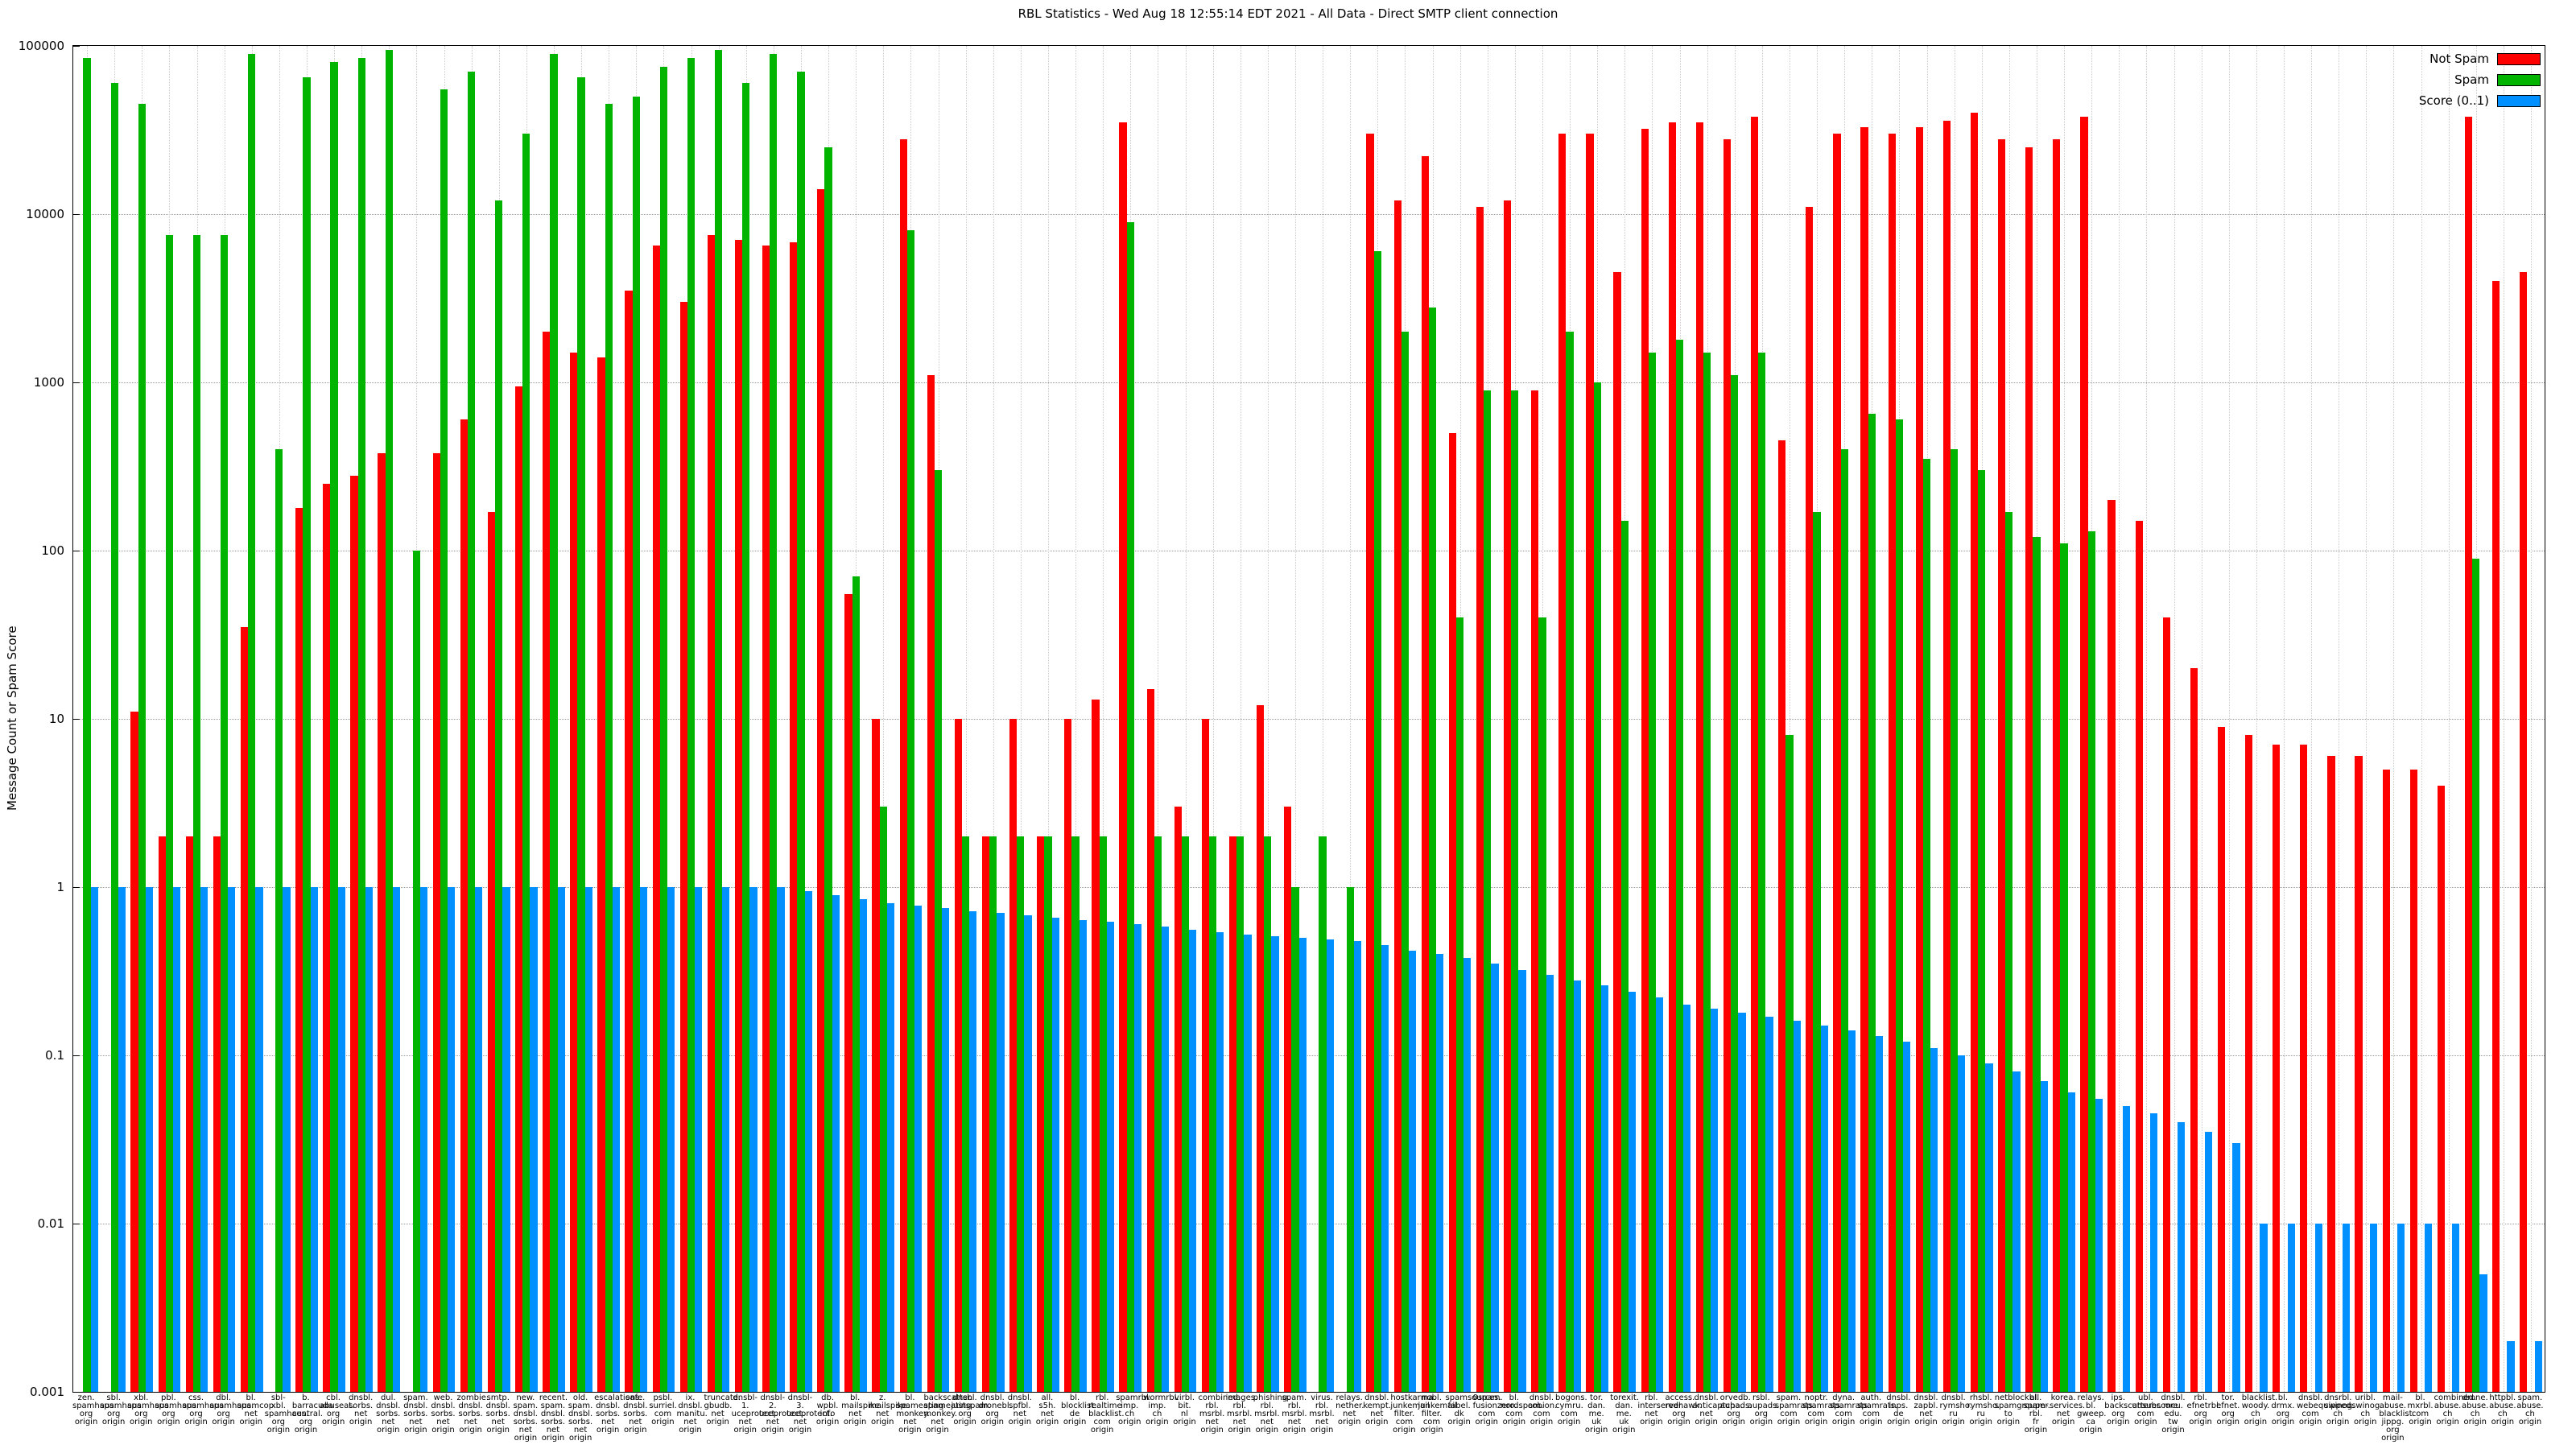  What do you see at coordinates (1735, 1409) in the screenshot?
I see `x-tick-label: orvedb. aupads. org origin` at bounding box center [1735, 1409].